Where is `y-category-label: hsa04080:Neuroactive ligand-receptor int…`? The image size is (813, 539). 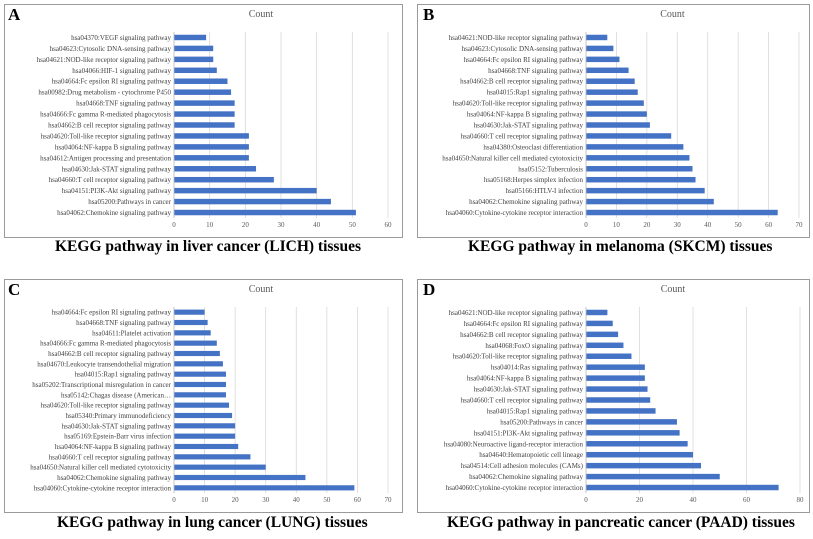
y-category-label: hsa04080:Neuroactive ligand-receptor int… is located at coordinates (514, 444).